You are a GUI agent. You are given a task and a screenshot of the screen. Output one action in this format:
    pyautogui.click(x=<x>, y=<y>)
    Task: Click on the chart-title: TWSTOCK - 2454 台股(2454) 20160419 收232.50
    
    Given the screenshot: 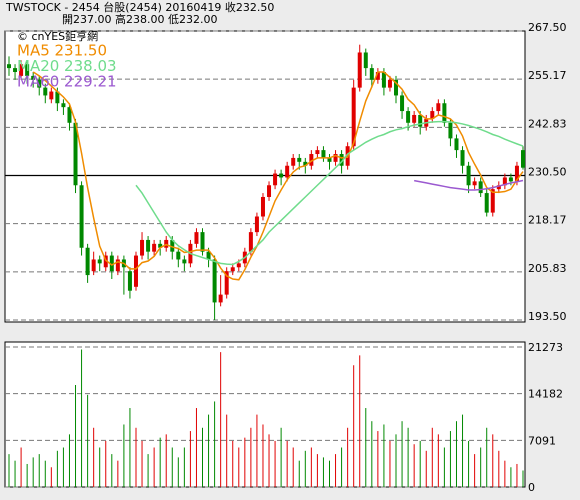 What is the action you would take?
    pyautogui.click(x=139, y=7)
    